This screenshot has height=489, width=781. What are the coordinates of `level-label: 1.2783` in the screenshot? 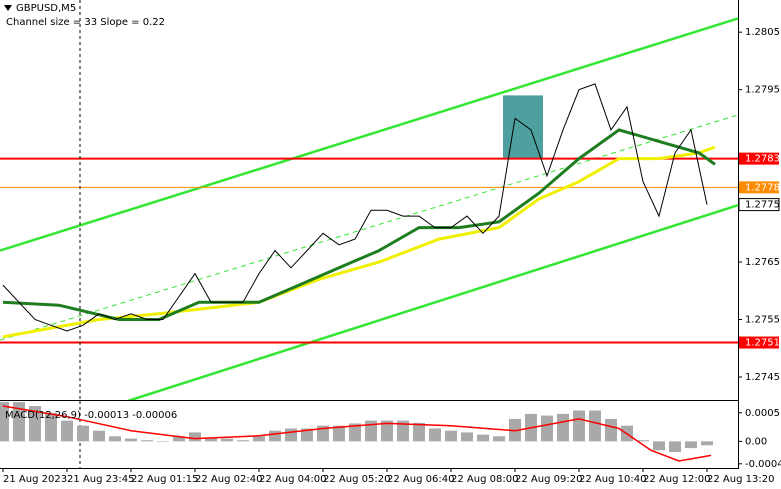 It's located at (762, 159).